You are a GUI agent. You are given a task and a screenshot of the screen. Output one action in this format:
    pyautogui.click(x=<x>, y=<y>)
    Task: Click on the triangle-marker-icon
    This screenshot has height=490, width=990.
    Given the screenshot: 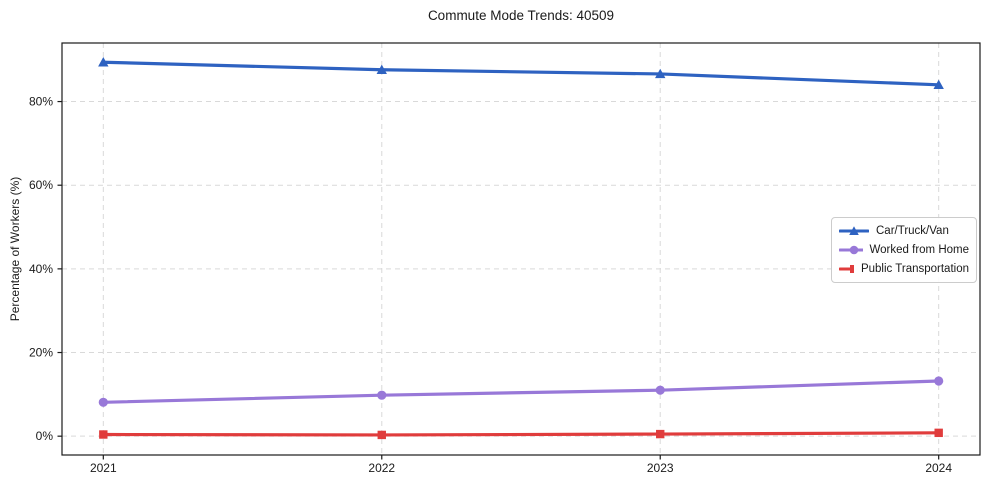 What is the action you would take?
    pyautogui.click(x=854, y=230)
    